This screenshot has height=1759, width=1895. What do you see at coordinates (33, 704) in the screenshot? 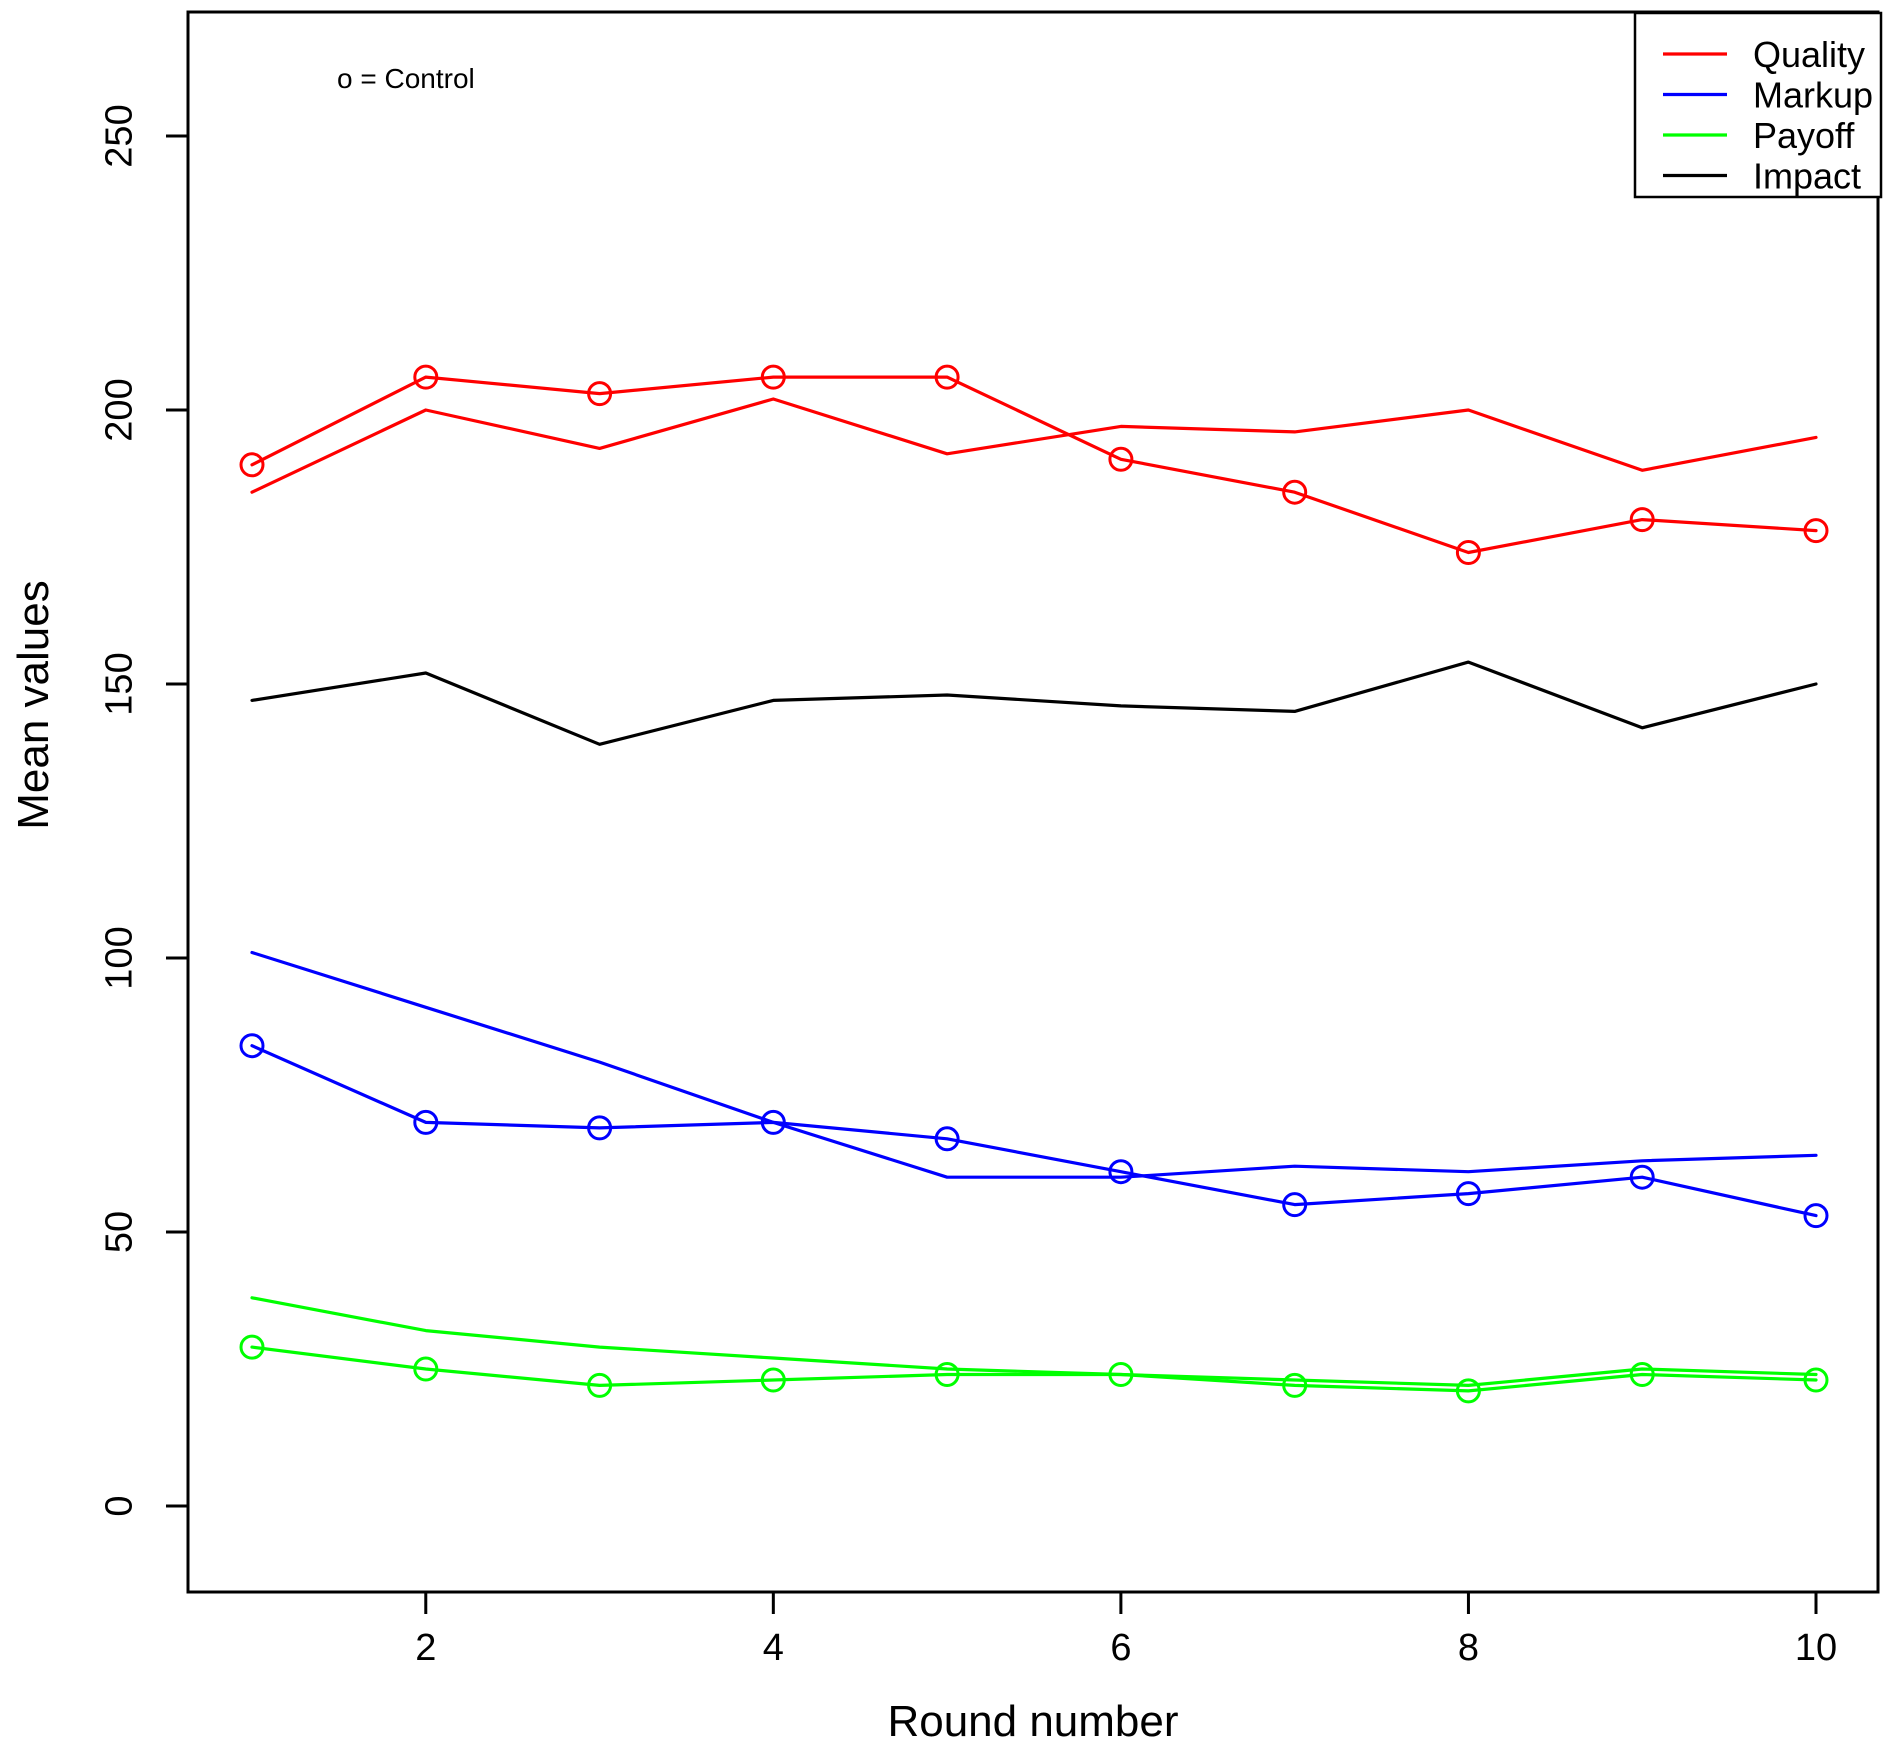
I see `y-axis-title: Mean values` at bounding box center [33, 704].